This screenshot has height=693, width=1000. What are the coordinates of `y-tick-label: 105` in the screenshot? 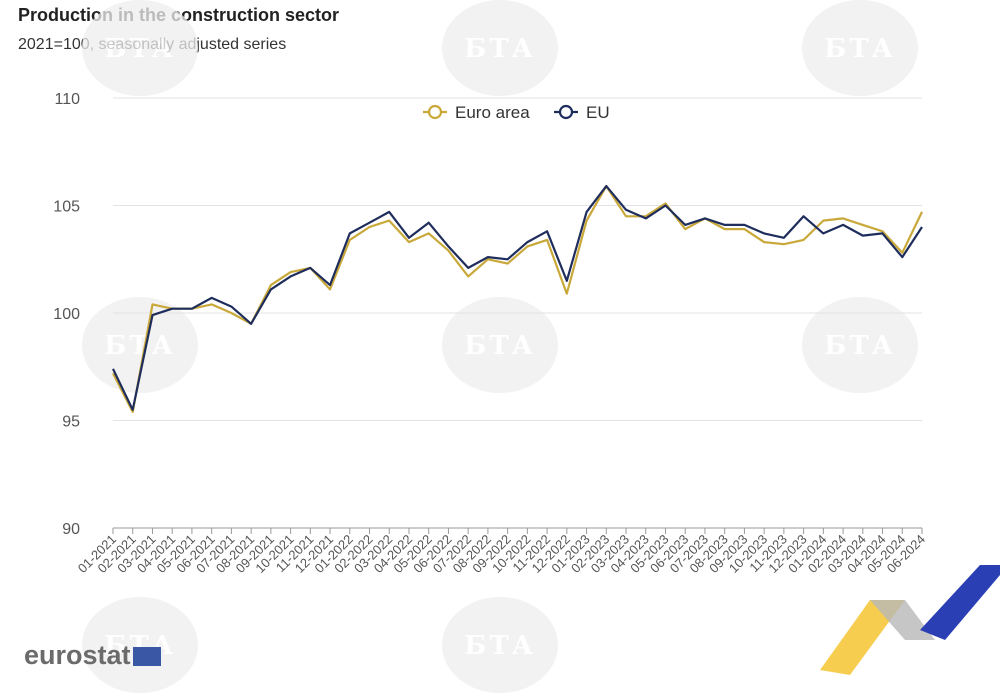 It's located at (66, 207).